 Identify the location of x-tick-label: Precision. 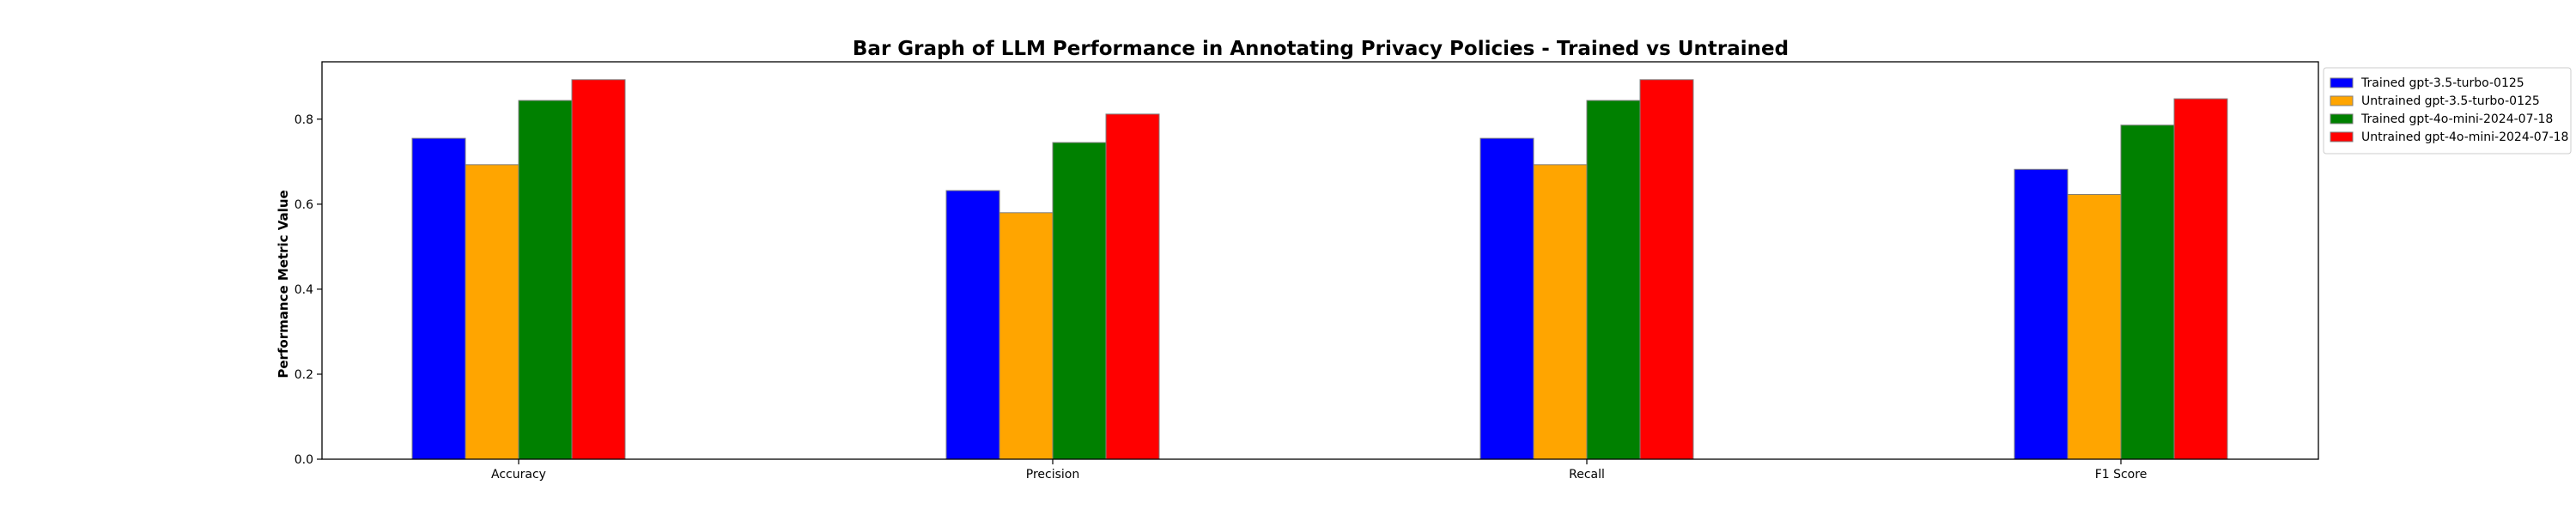
(1052, 475).